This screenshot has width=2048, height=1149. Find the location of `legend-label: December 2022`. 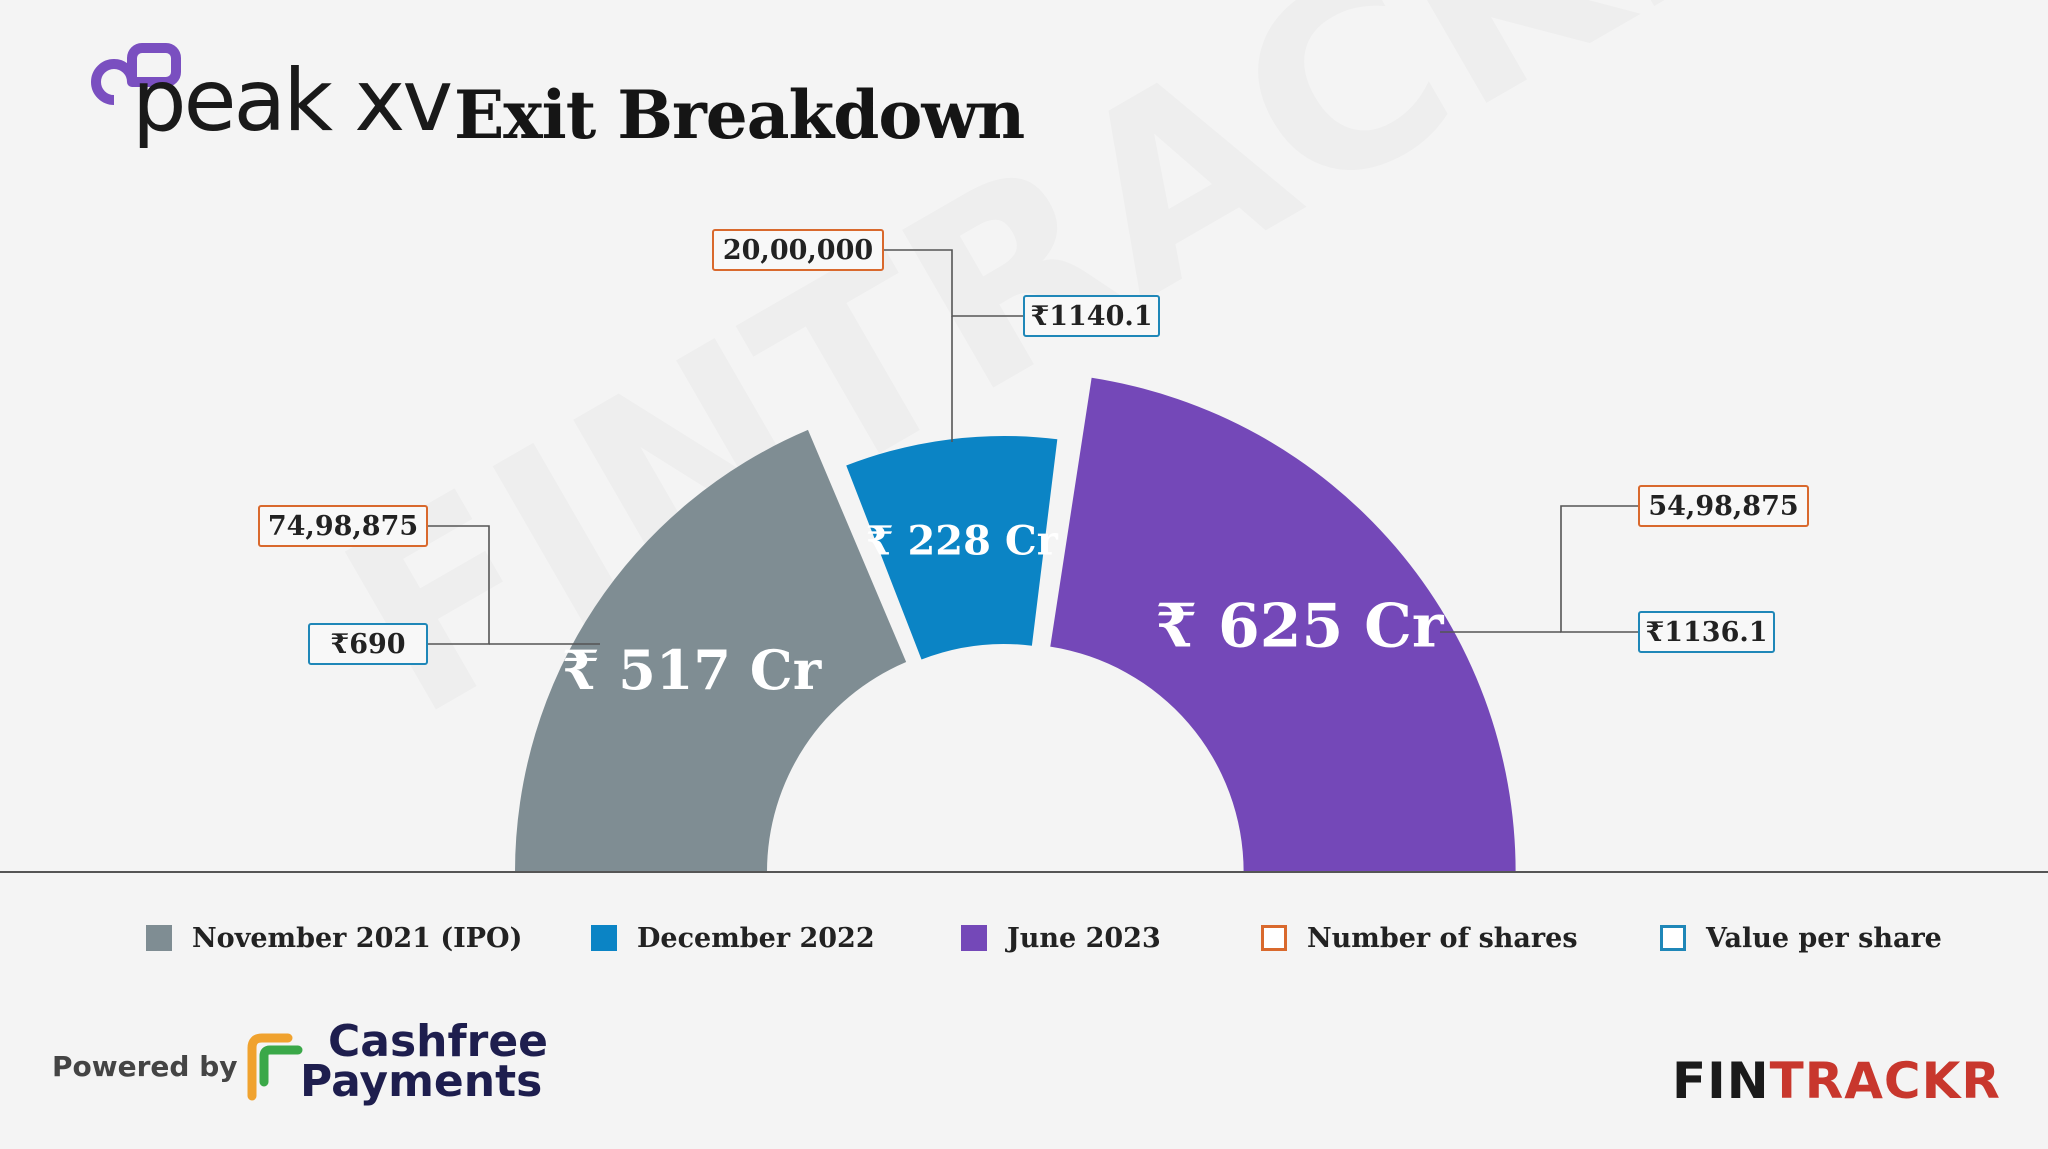

legend-label: December 2022 is located at coordinates (756, 938).